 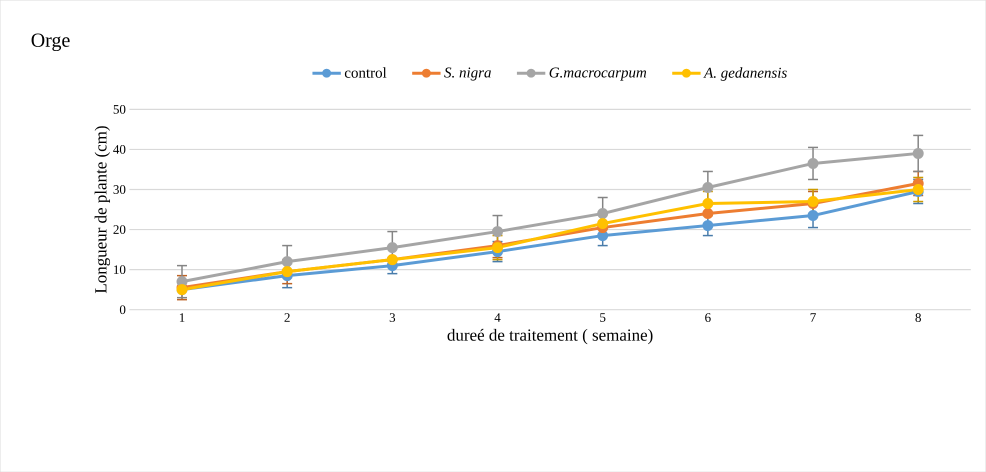 I want to click on x-tick-label: 3, so click(x=393, y=317).